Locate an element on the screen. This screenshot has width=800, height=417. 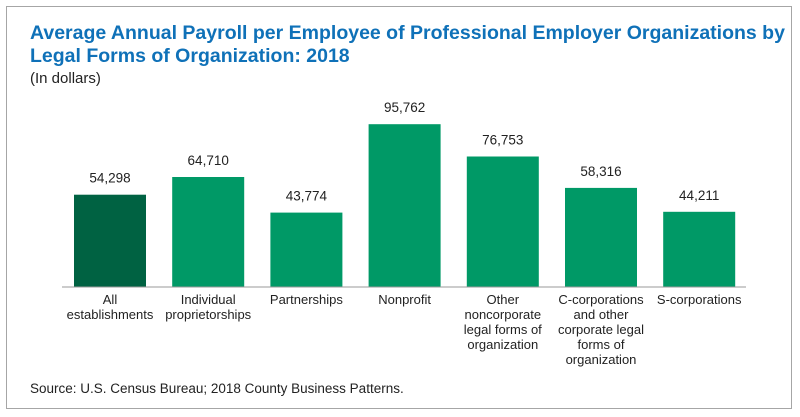
category-label-line: S-corporations is located at coordinates (699, 299).